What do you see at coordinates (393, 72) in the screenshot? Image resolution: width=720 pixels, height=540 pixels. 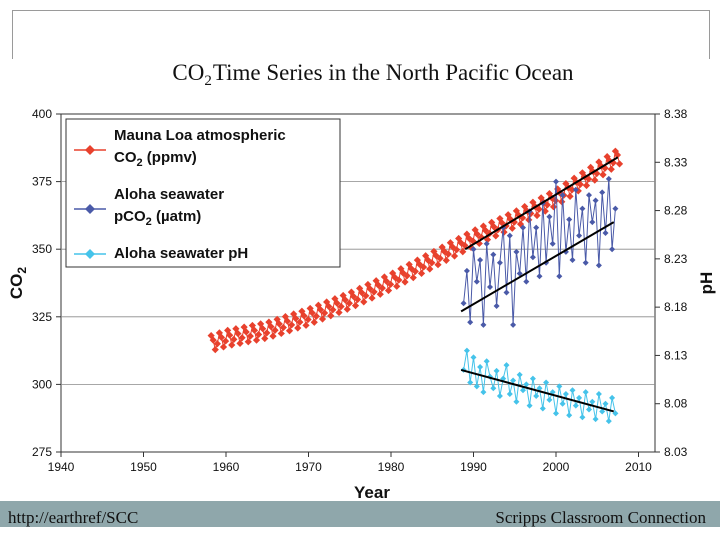 I see `chart-title-suffix: Time Series in the North Pacific Ocean` at bounding box center [393, 72].